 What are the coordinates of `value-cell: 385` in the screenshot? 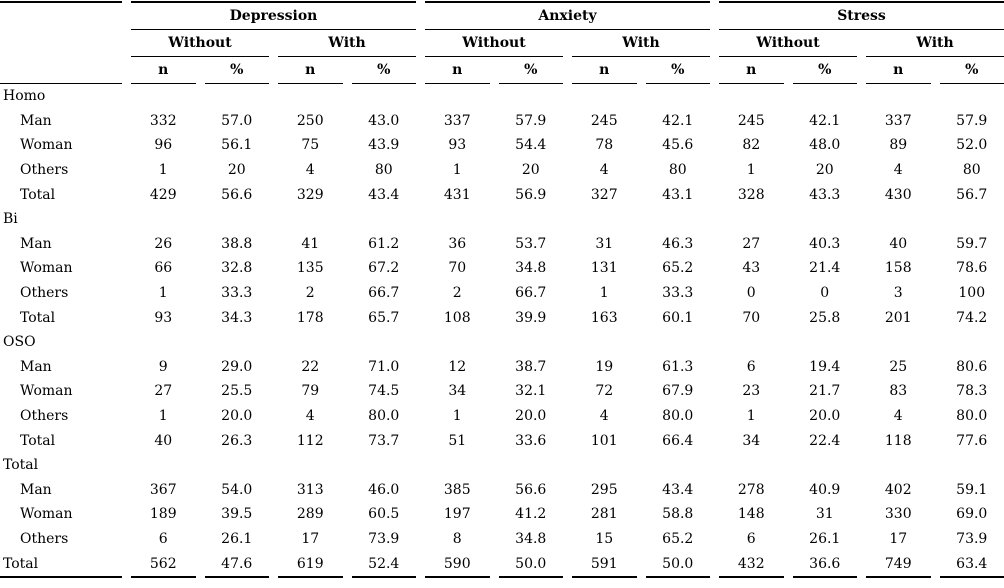 It's located at (457, 489).